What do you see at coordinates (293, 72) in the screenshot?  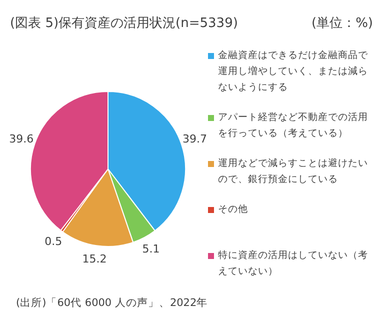 I see `legend-label: 金融資産はできるだけ金融商品で運用し増やしていく、または減らないようにする` at bounding box center [293, 72].